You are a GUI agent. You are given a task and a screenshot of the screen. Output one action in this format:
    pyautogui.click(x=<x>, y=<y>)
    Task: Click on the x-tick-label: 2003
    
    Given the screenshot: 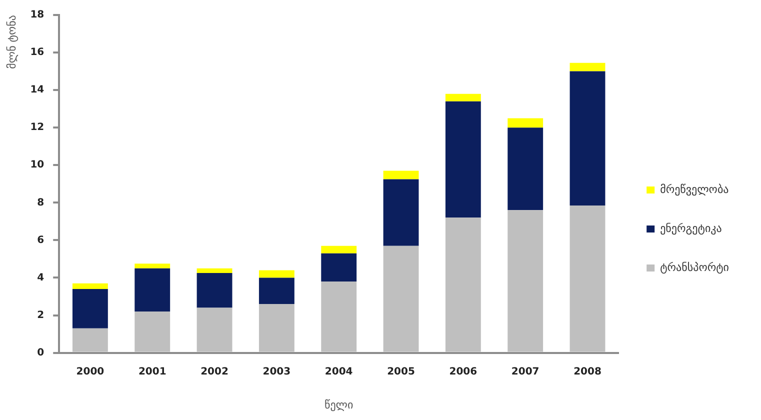 What is the action you would take?
    pyautogui.click(x=276, y=372)
    